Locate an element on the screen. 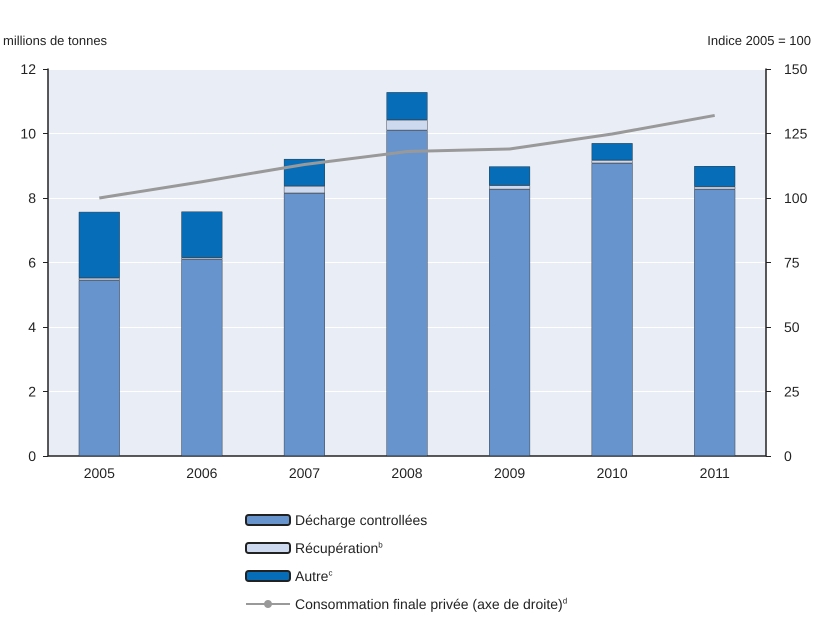 This screenshot has height=634, width=814. y2-axis-title: Indice 2005 = 100 is located at coordinates (759, 40).